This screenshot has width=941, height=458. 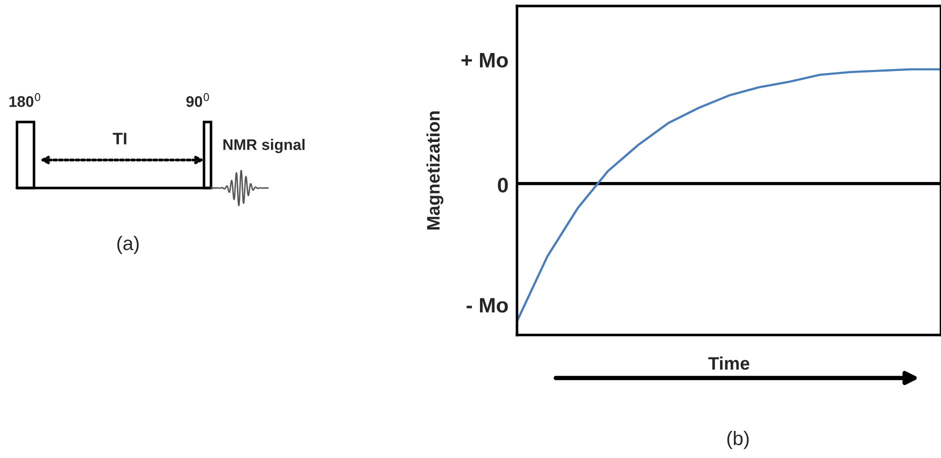 I want to click on y-axis-title: Magnetization, so click(x=435, y=170).